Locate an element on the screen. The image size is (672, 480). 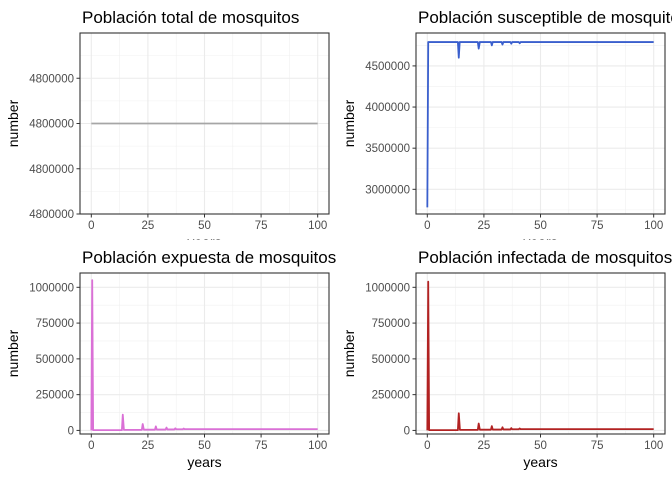
y-tick-label: 4500000 is located at coordinates (387, 67).